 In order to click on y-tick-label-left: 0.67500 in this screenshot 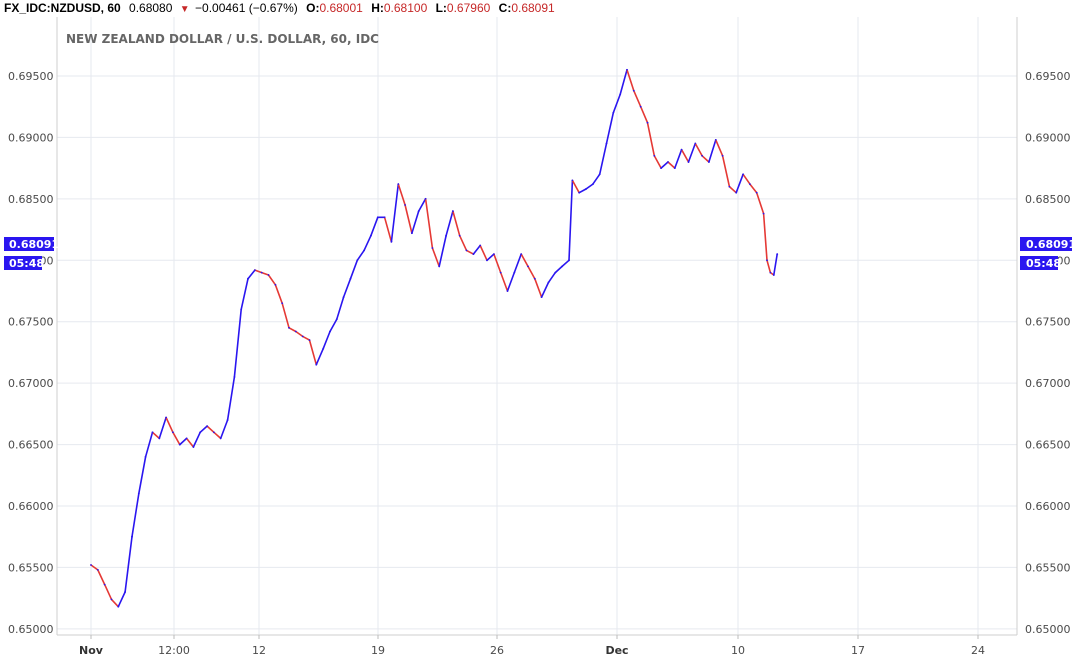, I will do `click(31, 322)`.